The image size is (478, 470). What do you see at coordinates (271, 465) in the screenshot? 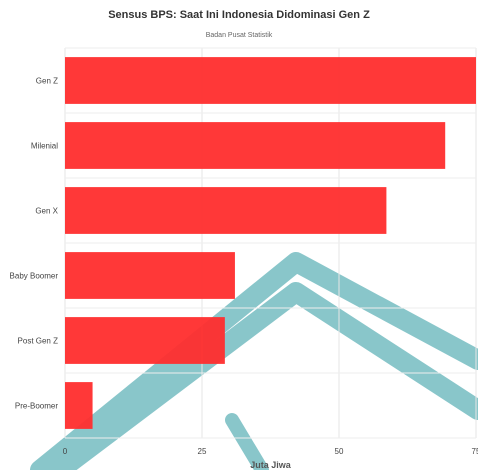
I see `x-axis-title: Juta Jiwa` at bounding box center [271, 465].